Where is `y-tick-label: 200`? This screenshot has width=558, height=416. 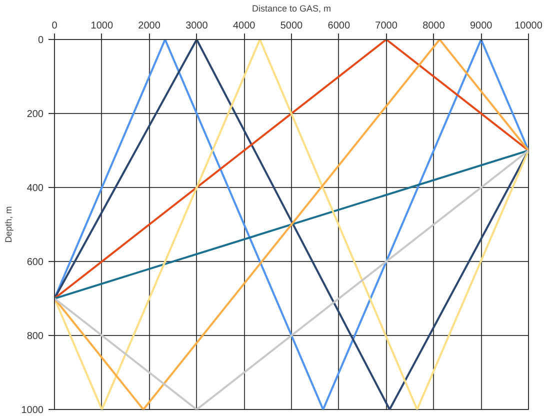
y-tick-label: 200 is located at coordinates (35, 114).